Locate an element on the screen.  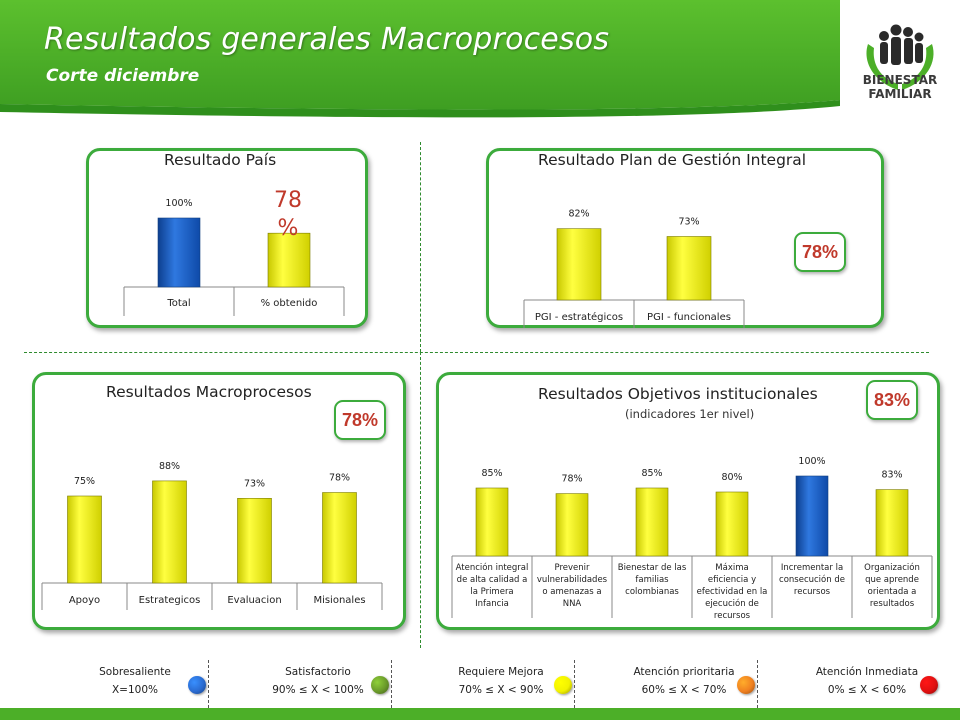
objetivos-badge: 83% is located at coordinates (892, 400).